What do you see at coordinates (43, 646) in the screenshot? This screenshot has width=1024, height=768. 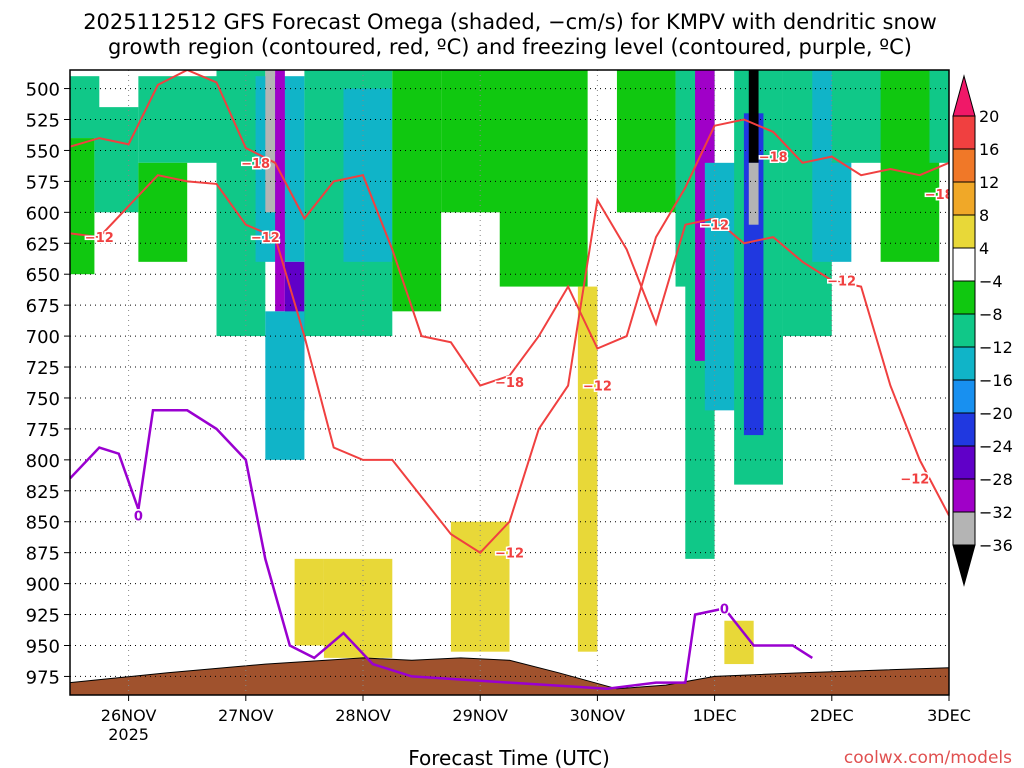 I see `y-tick-label-18: 950` at bounding box center [43, 646].